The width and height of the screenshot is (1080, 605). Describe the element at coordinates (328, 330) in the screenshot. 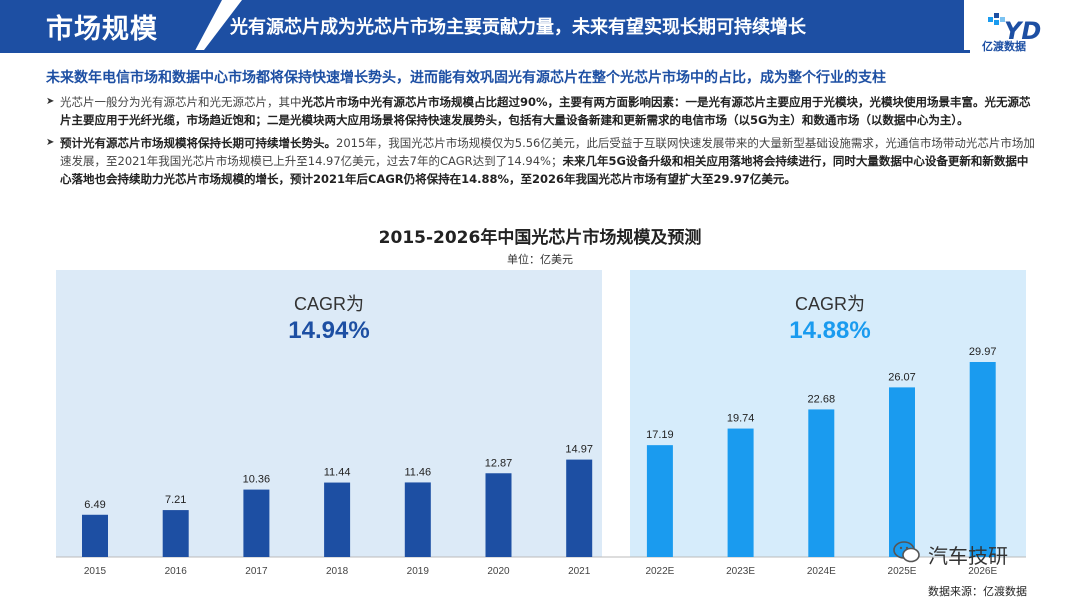

I see `cagr-value: 14.94%` at that location.